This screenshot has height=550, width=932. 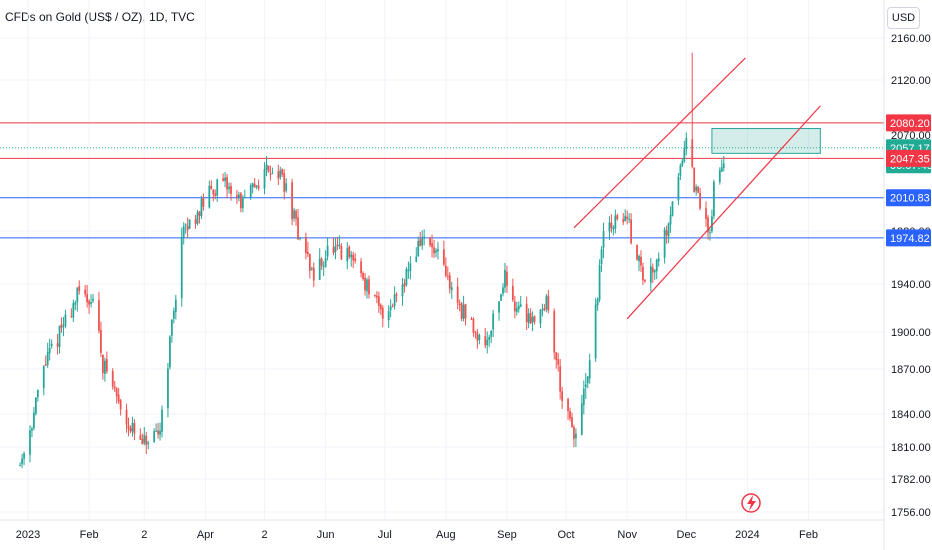 I want to click on target-zone-box, so click(x=766, y=141).